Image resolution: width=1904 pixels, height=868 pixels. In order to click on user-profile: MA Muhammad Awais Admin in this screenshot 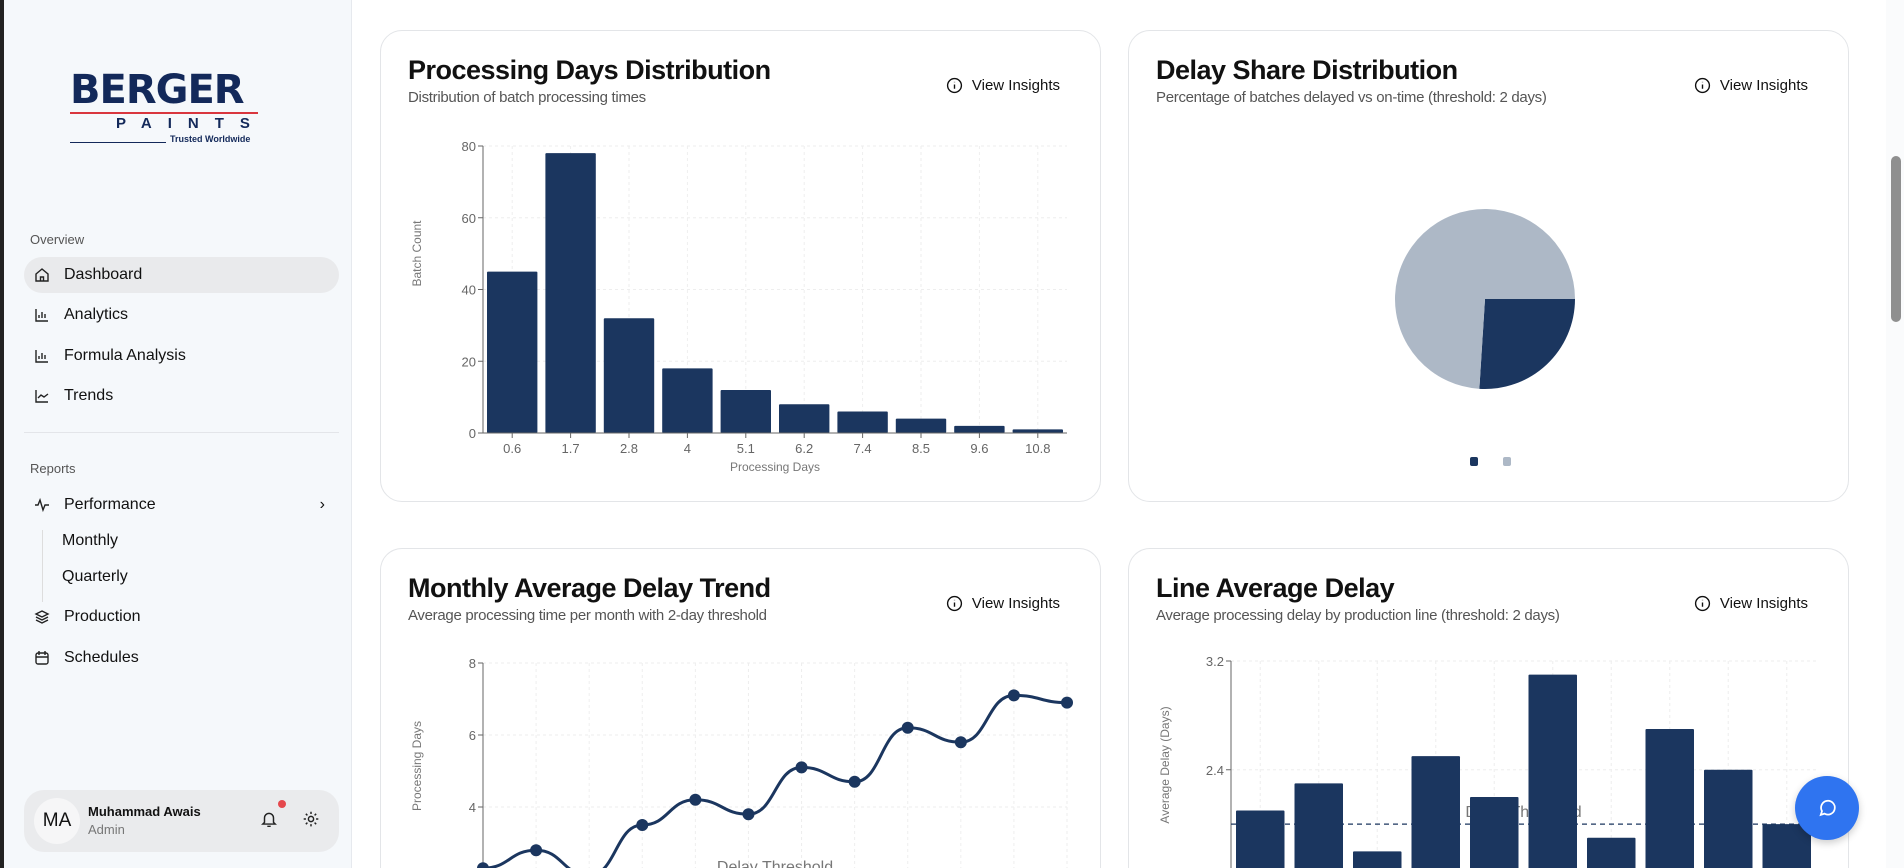, I will do `click(181, 821)`.